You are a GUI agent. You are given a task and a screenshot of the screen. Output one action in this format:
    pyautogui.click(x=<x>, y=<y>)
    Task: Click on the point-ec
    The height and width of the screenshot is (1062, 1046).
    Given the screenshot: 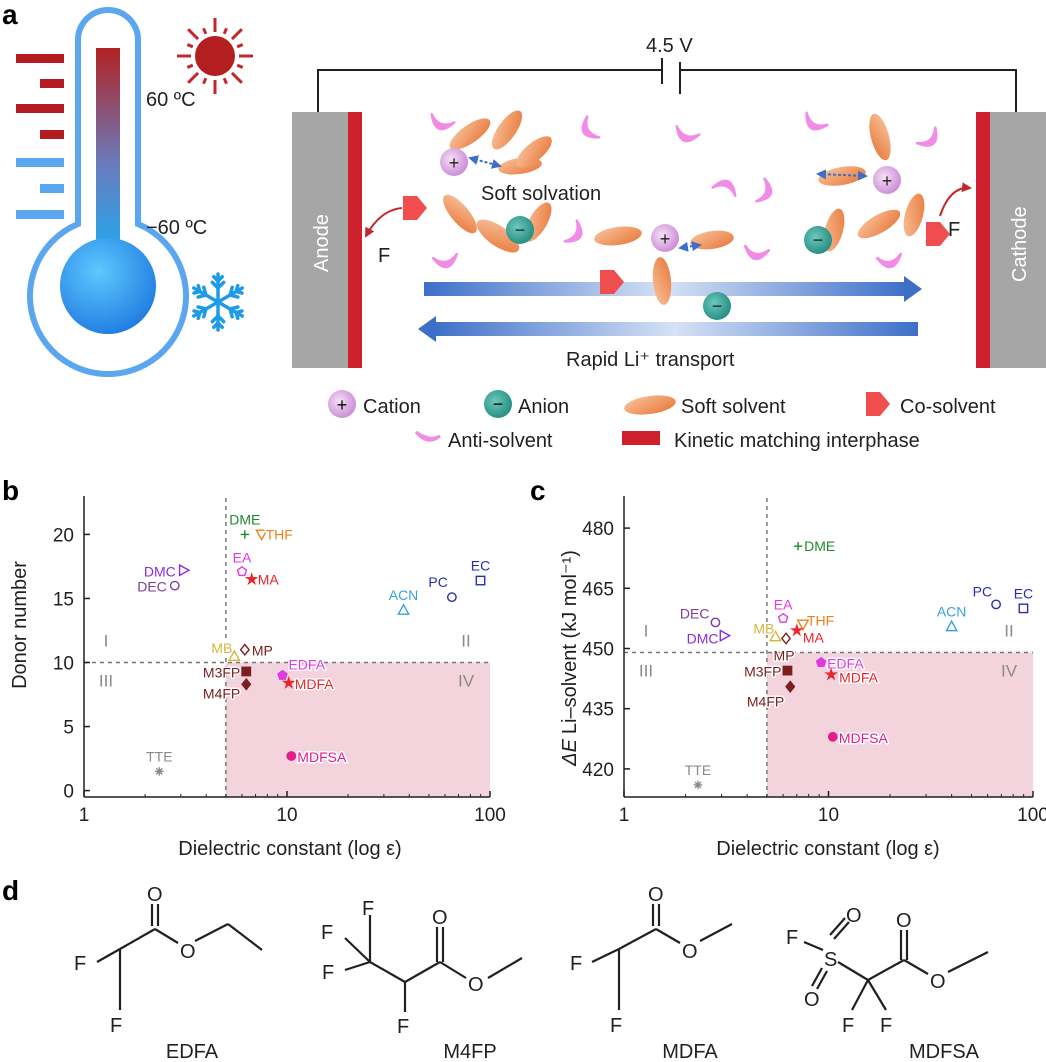 What is the action you would take?
    pyautogui.click(x=1023, y=608)
    